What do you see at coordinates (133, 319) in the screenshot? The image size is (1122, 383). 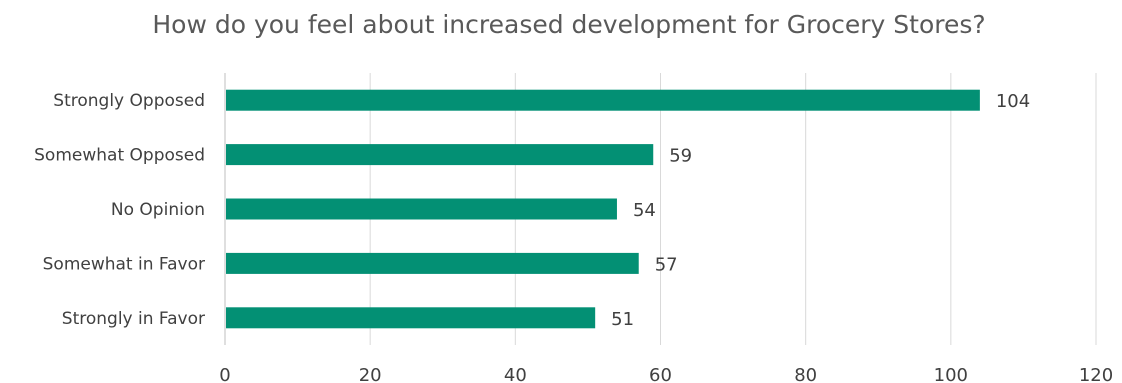 I see `category-label: Strongly in Favor` at bounding box center [133, 319].